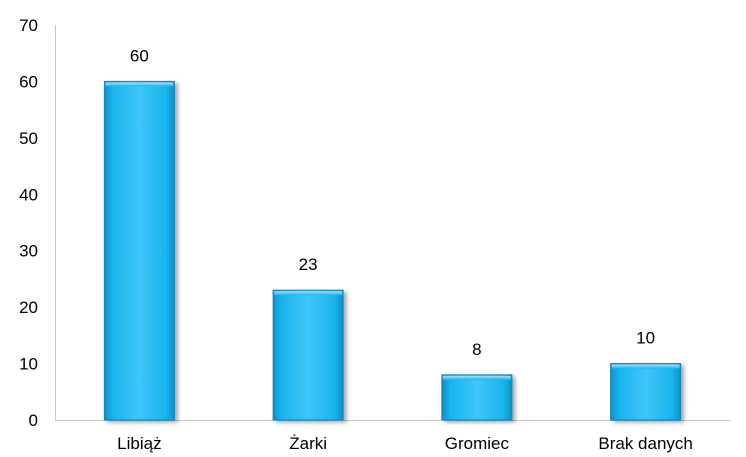 The height and width of the screenshot is (457, 746). Describe the element at coordinates (28, 223) in the screenshot. I see `y-tick-labels: 0 10 20 30 40 50 60 70` at that location.